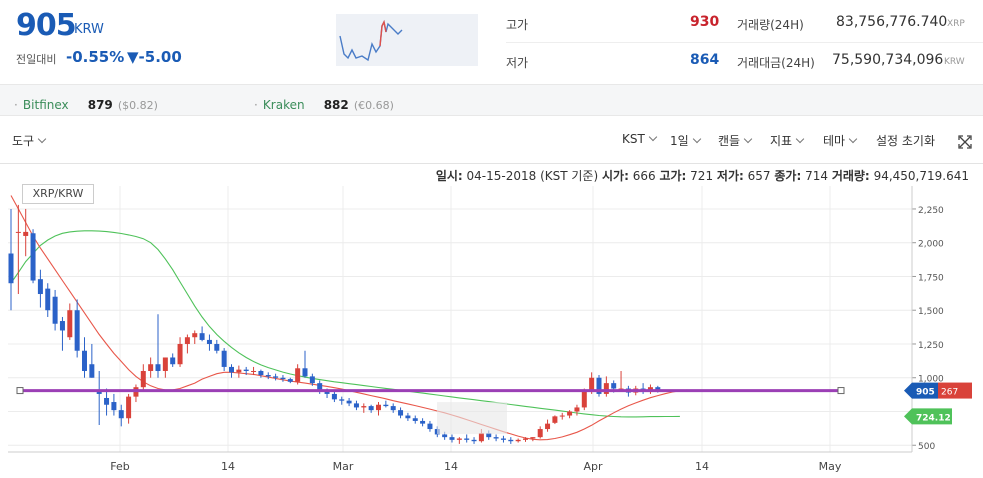 The height and width of the screenshot is (478, 983). What do you see at coordinates (86, 105) in the screenshot?
I see `exchange-bitfinex: · Bitfinex 879 ($0.82)` at bounding box center [86, 105].